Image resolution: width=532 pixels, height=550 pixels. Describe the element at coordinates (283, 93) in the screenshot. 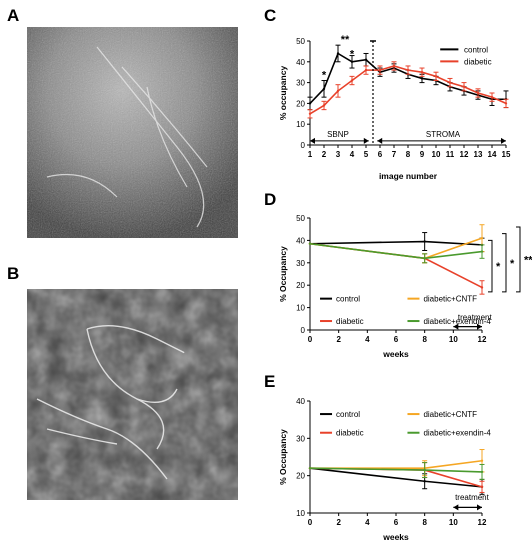

I see `y-axis-label: % occupancy` at that location.